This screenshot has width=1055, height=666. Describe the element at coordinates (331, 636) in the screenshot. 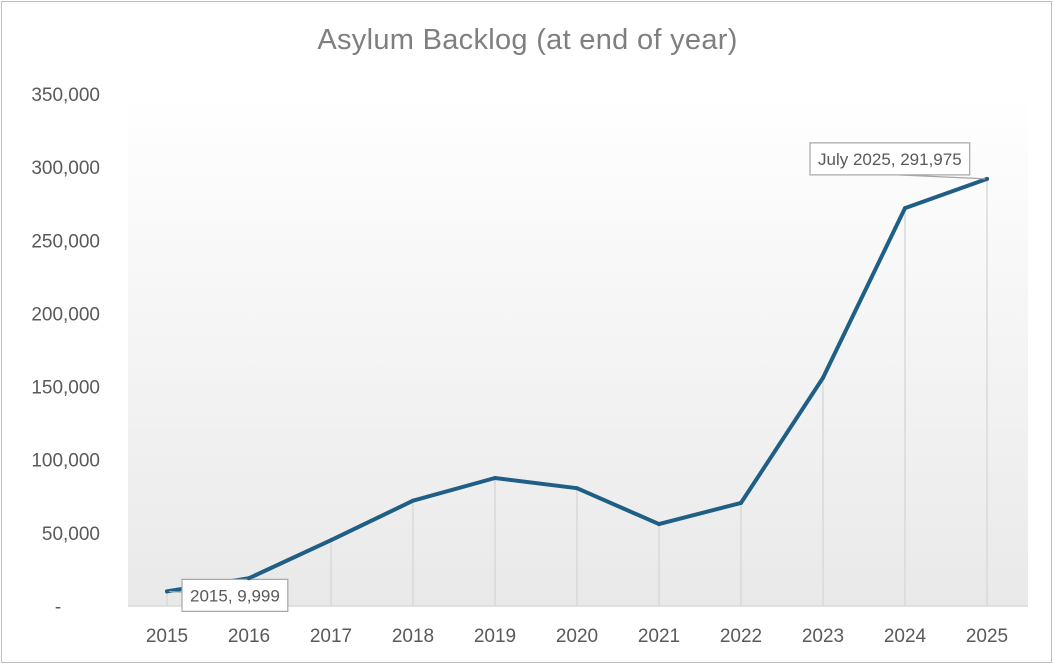

I see `x-tick-label: 2017` at that location.